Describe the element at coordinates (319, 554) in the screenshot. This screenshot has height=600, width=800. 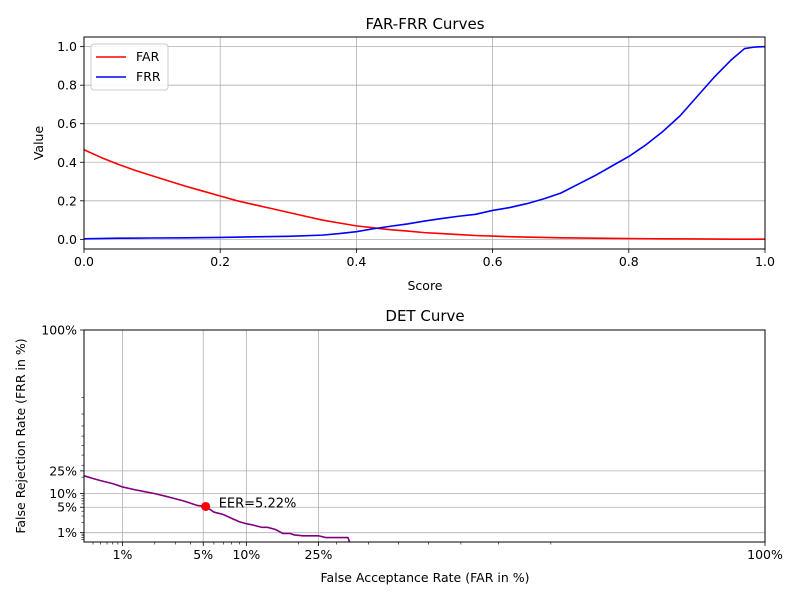
I see `x-tick-label: 25%` at that location.